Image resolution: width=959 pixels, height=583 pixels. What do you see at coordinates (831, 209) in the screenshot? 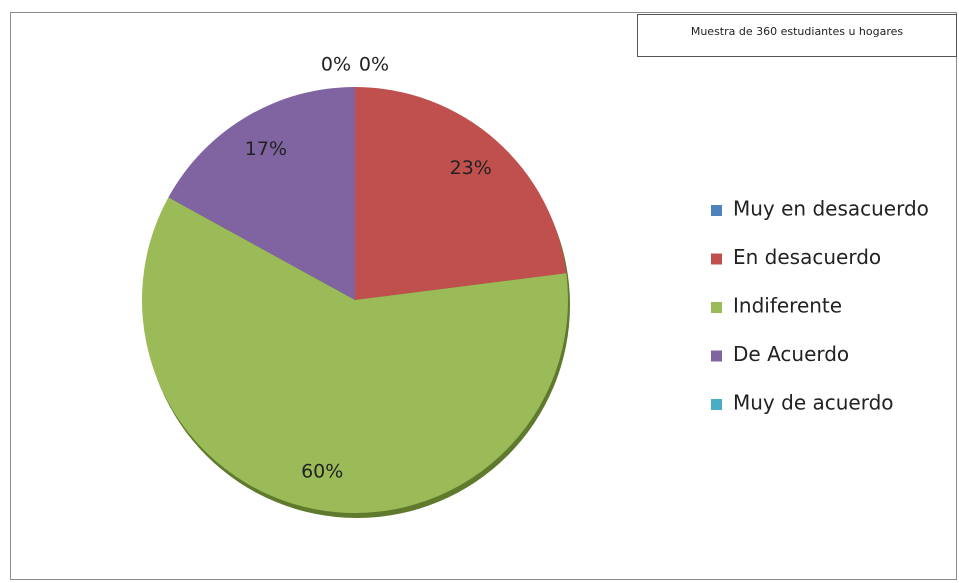
I see `legend-label: Muy en desacuerdo` at bounding box center [831, 209].